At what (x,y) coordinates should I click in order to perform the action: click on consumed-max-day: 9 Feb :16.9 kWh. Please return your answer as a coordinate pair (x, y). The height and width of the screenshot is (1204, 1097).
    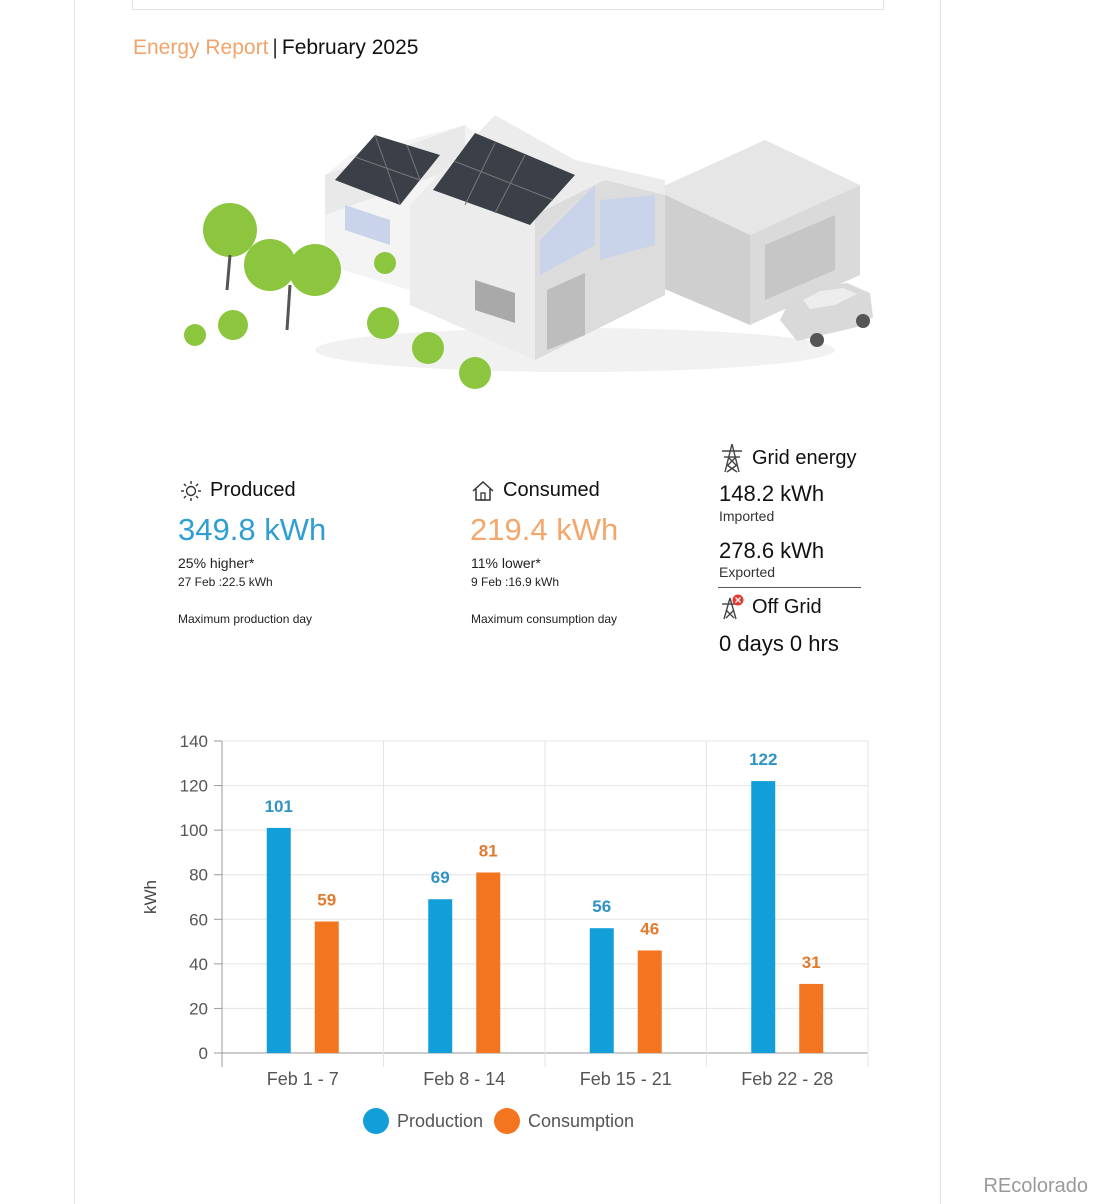
    Looking at the image, I should click on (515, 582).